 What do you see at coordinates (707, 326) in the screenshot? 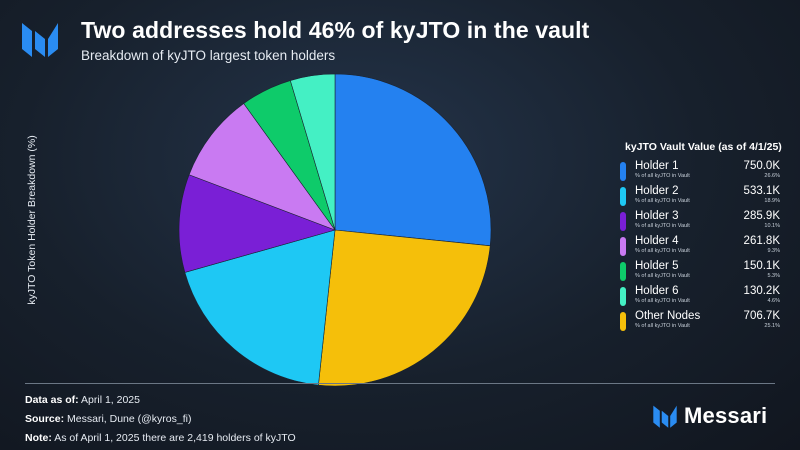
I see `legend-subrow: % of all kyJTO in Vault 25.1%` at bounding box center [707, 326].